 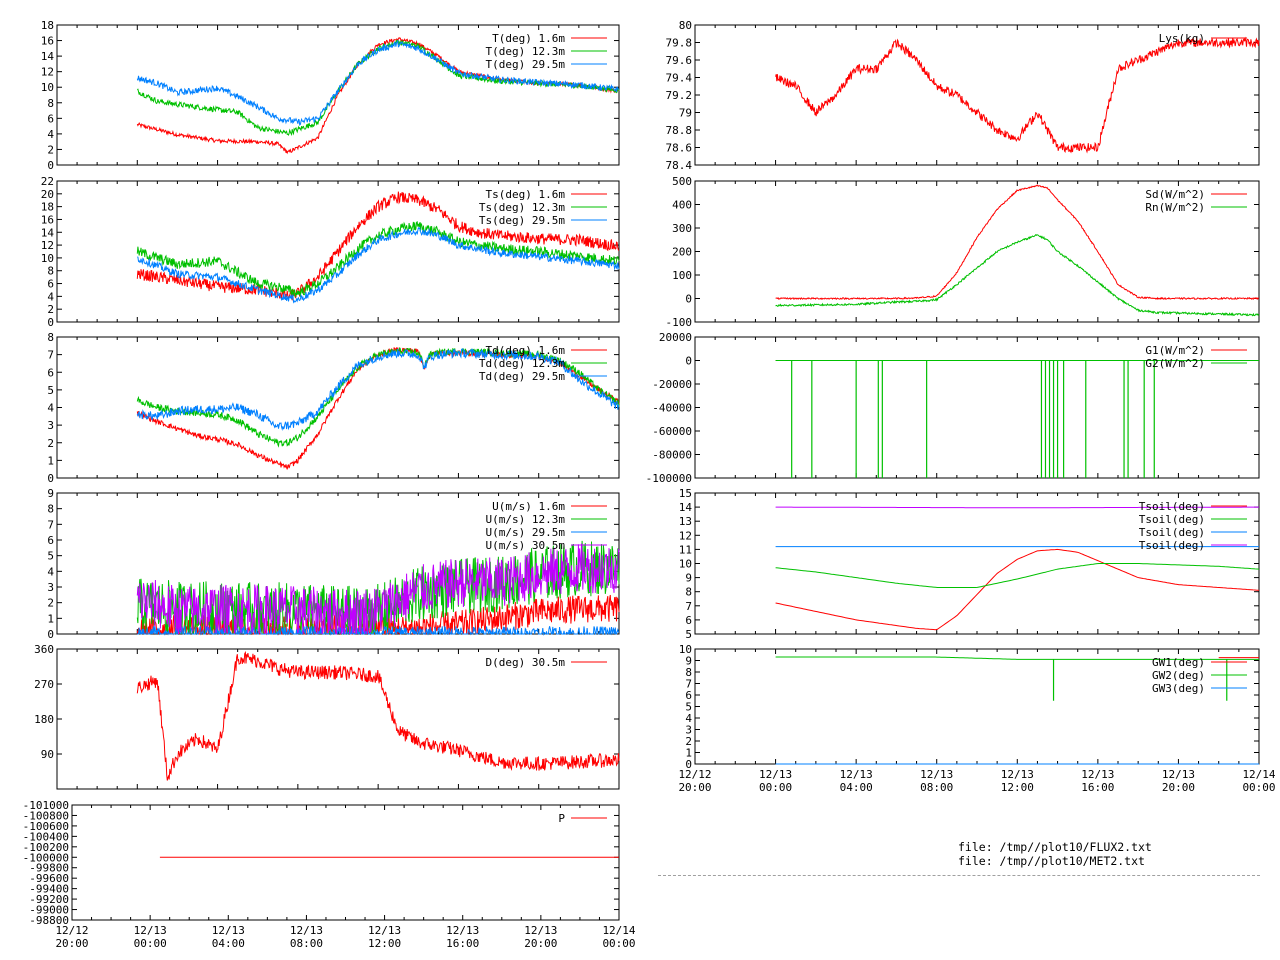 I want to click on y-tick-label: 79.4, so click(x=679, y=78).